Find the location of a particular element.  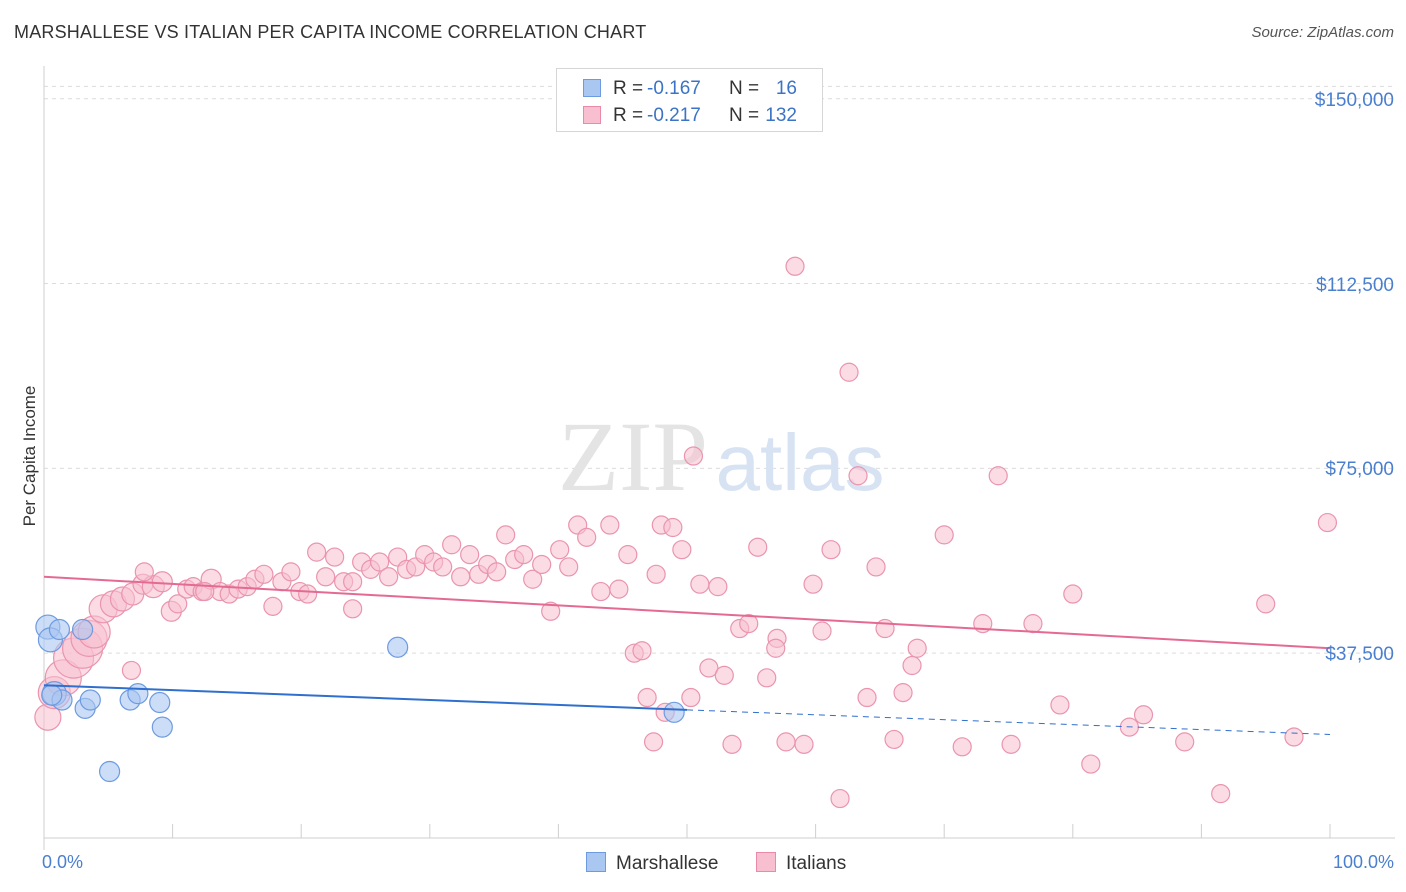

x-tick-label-min: 0.0% is located at coordinates (63, 862).